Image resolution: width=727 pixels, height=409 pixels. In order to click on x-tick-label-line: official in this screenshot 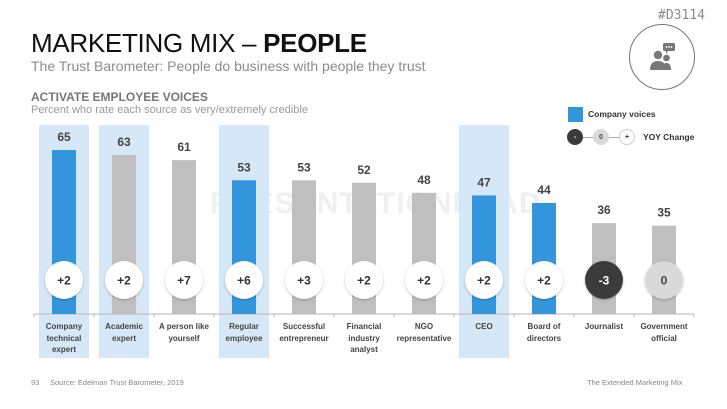, I will do `click(664, 338)`.